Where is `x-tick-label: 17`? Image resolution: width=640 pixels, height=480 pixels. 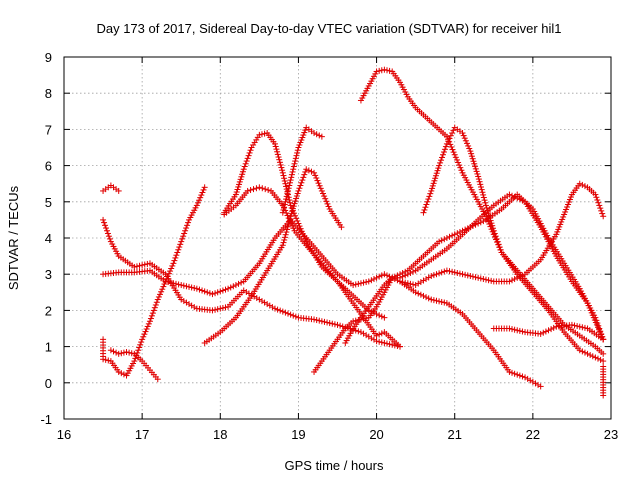
x-tick-label: 17 is located at coordinates (142, 434).